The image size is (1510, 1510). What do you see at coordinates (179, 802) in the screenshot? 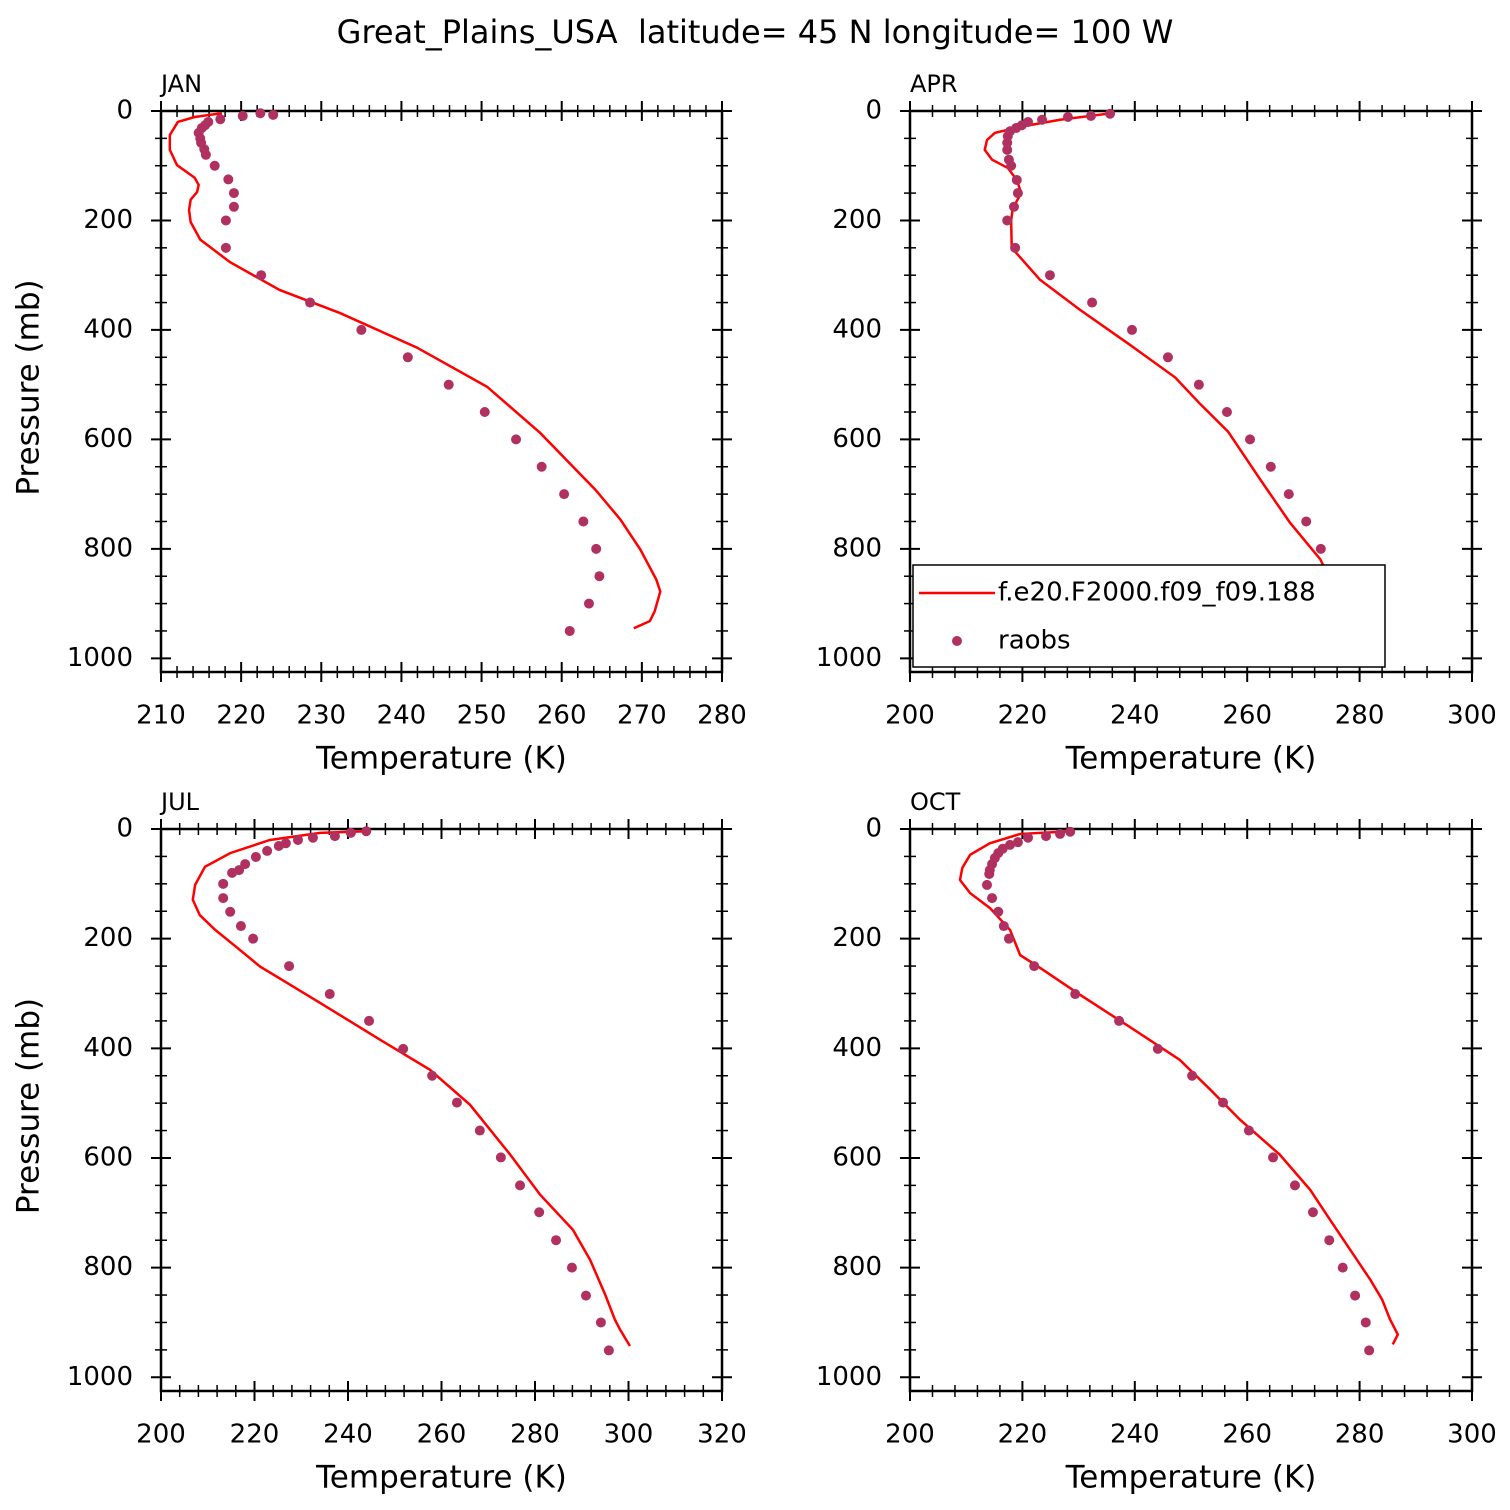
I see `panel-title: JUL` at bounding box center [179, 802].